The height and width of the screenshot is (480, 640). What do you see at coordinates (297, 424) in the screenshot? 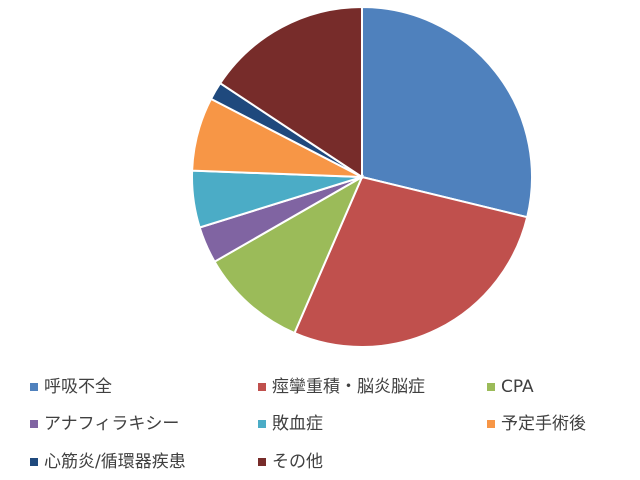
I see `legend-label: 敗血症` at bounding box center [297, 424].